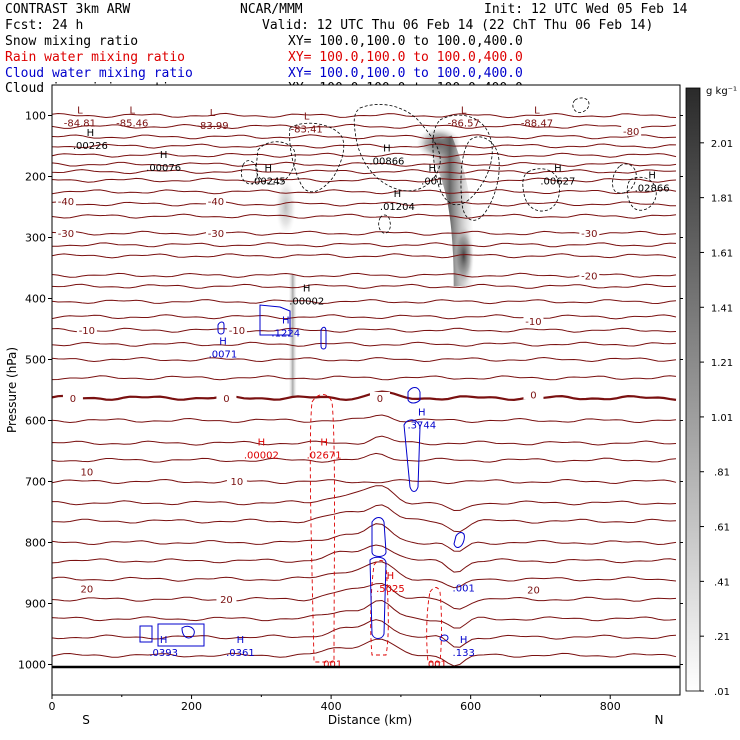 Image resolution: width=740 pixels, height=740 pixels. What do you see at coordinates (163, 168) in the screenshot?
I see `cloud-ice-max-value: .00076` at bounding box center [163, 168].